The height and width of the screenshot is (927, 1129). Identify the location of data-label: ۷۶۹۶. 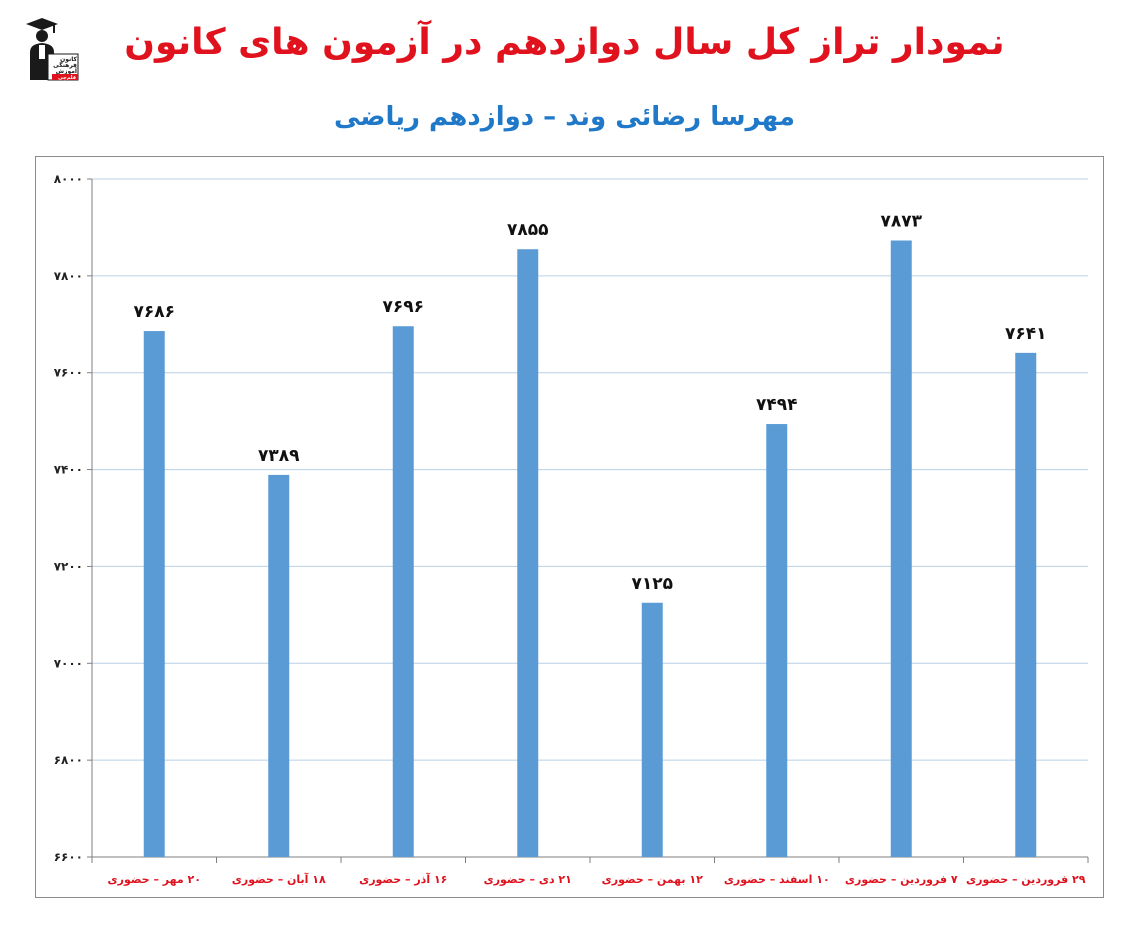
(403, 307).